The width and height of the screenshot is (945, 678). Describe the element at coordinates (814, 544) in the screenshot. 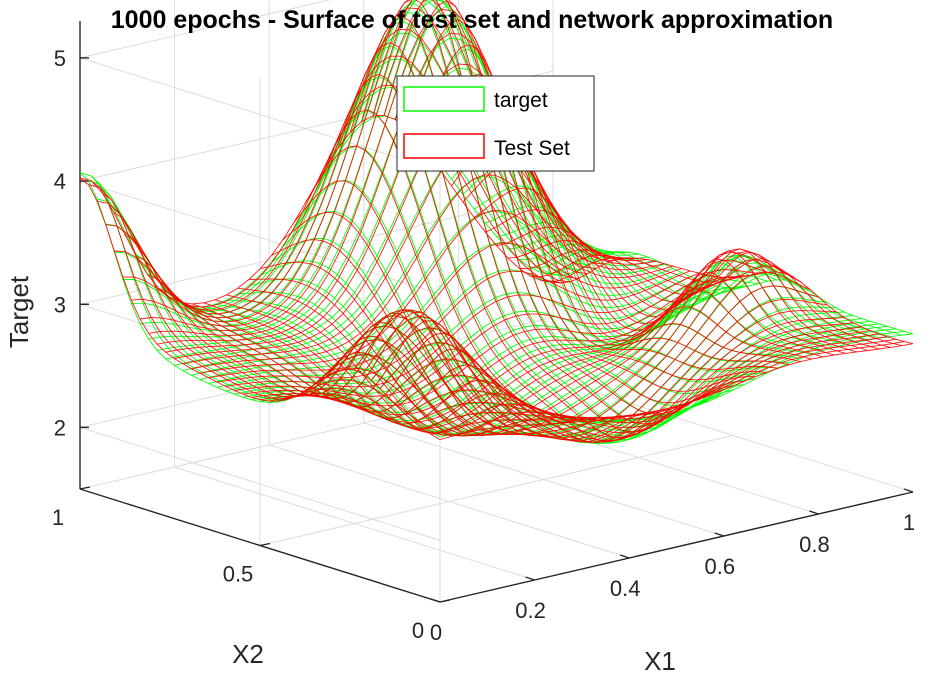

I see `x-tick-label: 0.8` at that location.